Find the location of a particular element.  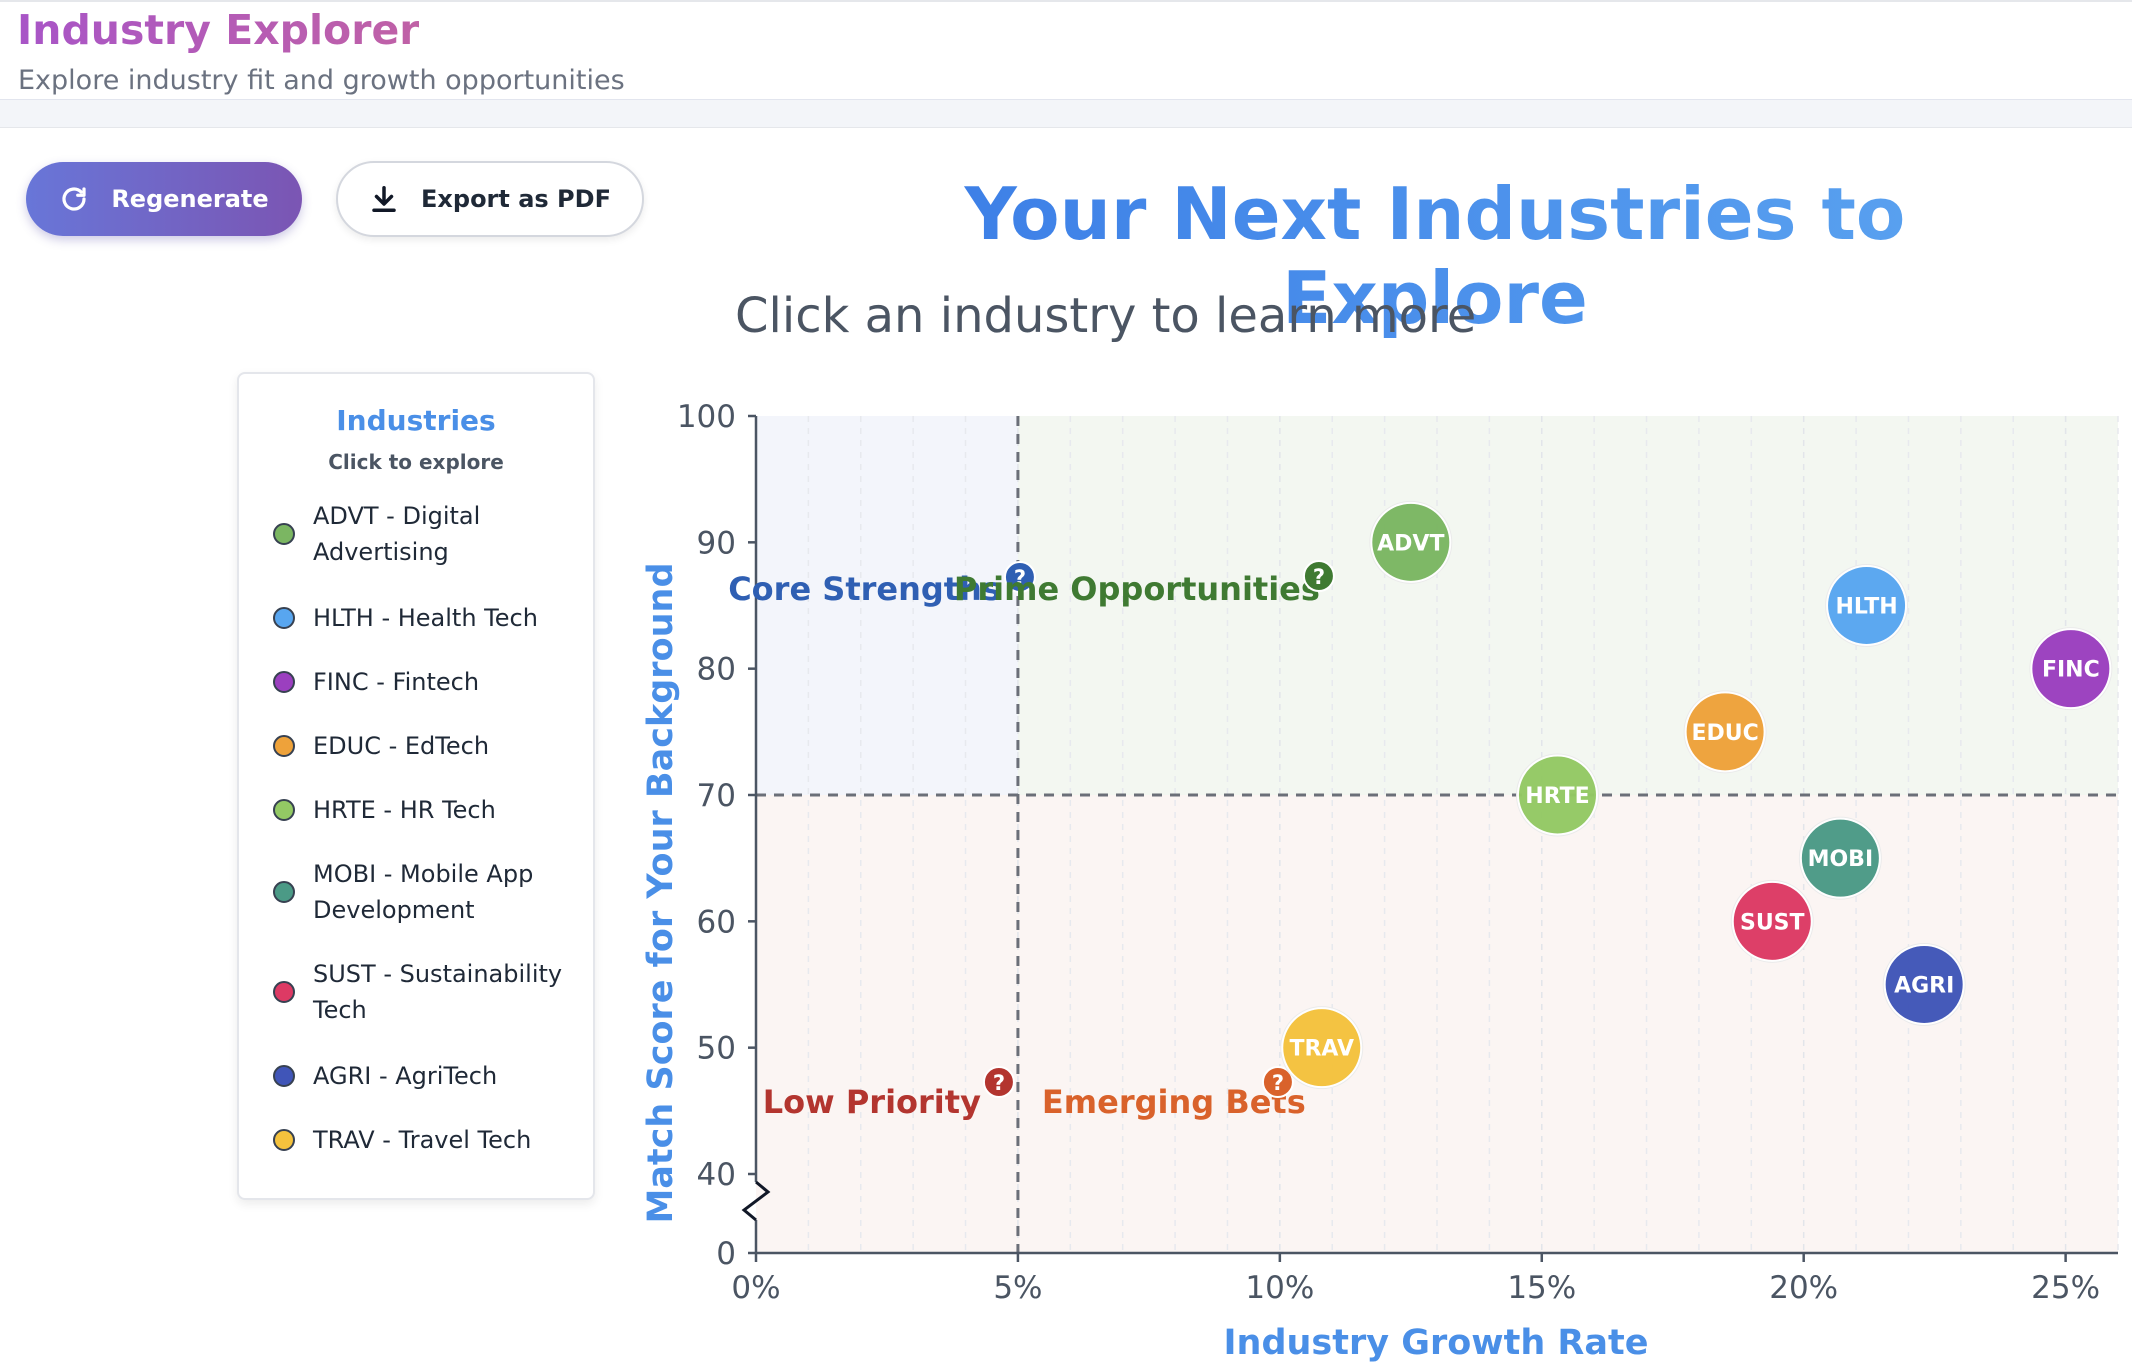

bubble-label: EDUC is located at coordinates (1724, 733).